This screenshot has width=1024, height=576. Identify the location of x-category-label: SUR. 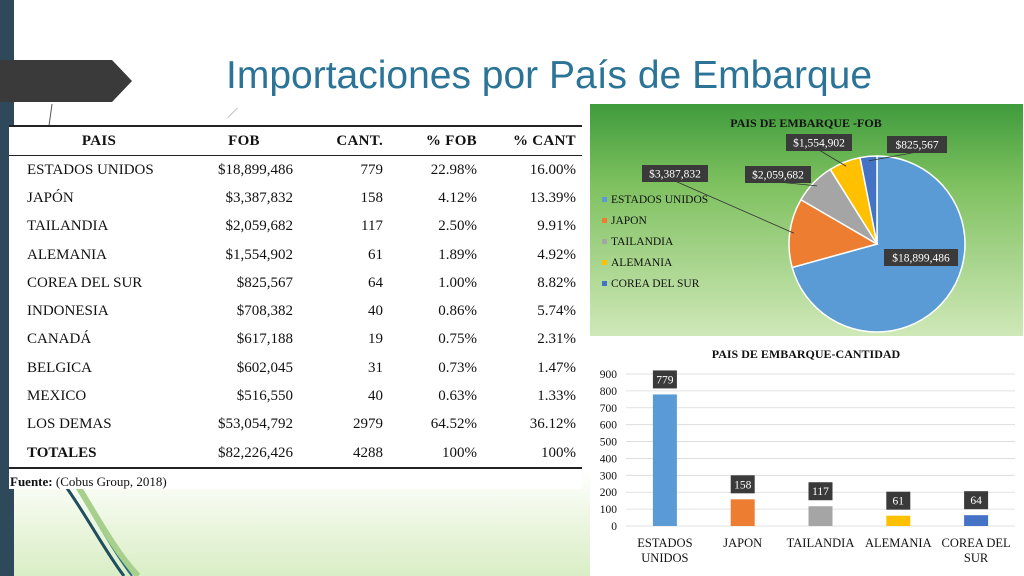
(976, 558).